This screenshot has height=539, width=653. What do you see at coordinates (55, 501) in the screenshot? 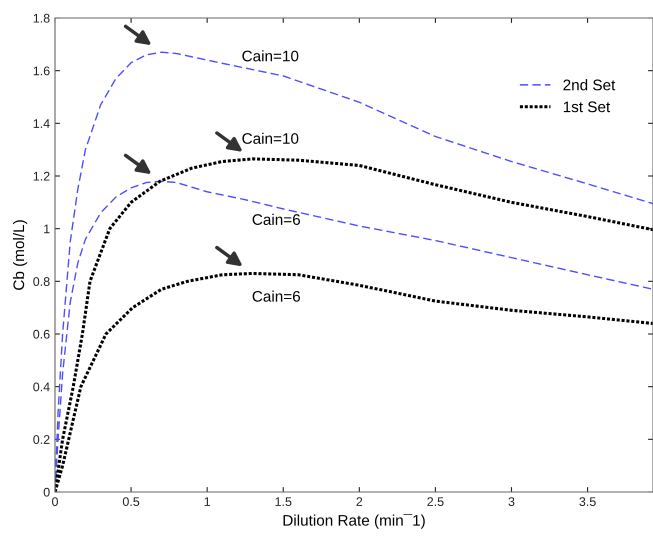
I see `x-tick-label: 0` at bounding box center [55, 501].